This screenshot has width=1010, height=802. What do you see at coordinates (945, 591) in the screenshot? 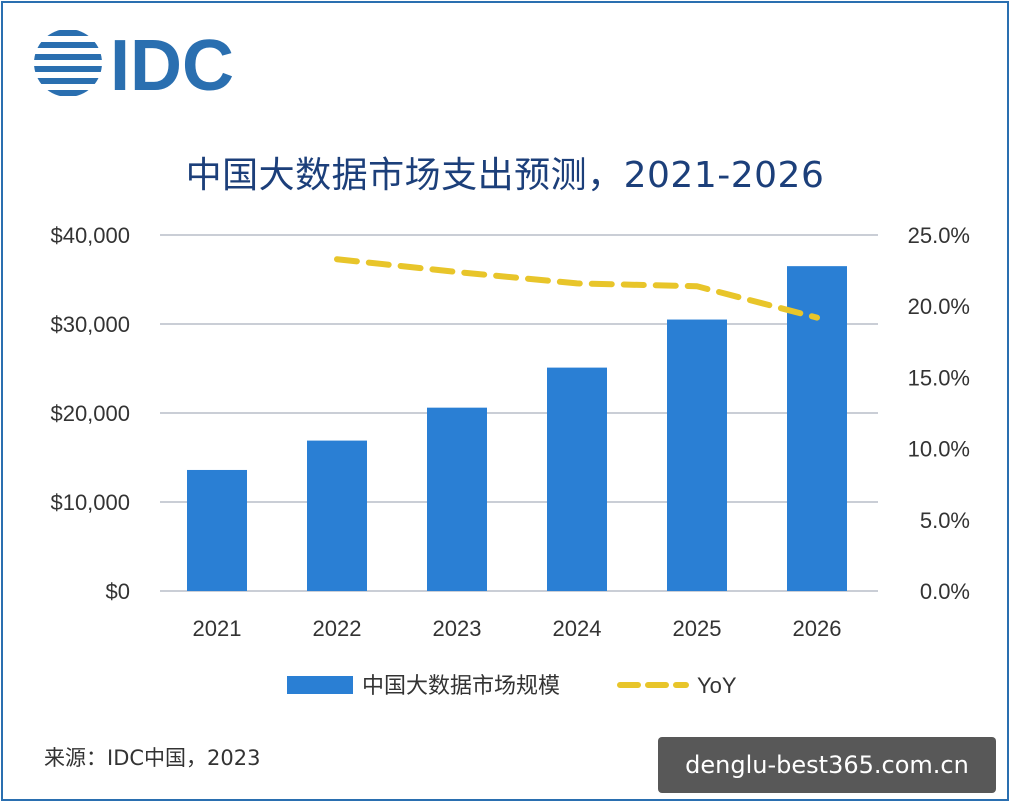
I see `y-right-tick-label: 0.0%` at bounding box center [945, 591].